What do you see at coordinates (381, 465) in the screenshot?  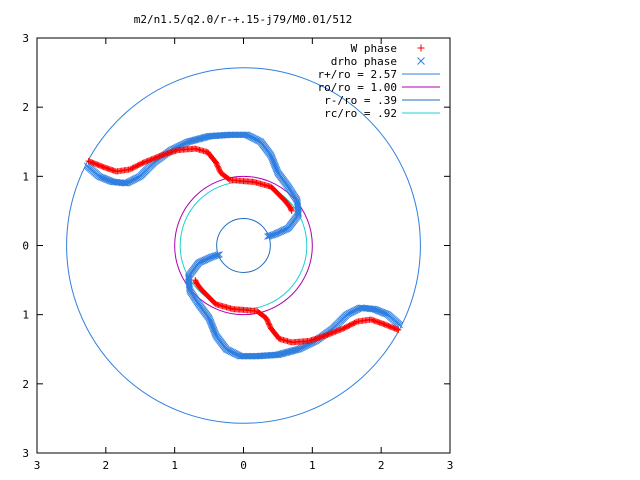 I see `x-tick-label: 2` at bounding box center [381, 465].